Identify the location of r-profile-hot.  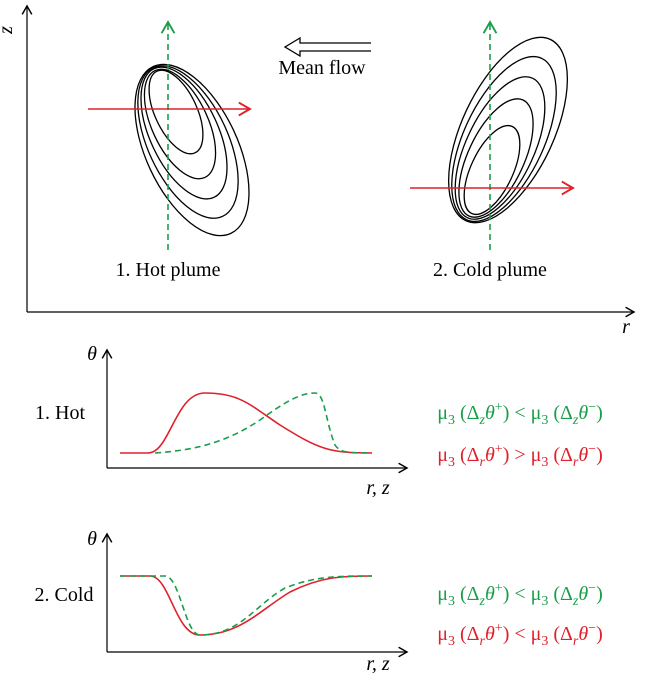
(246, 423).